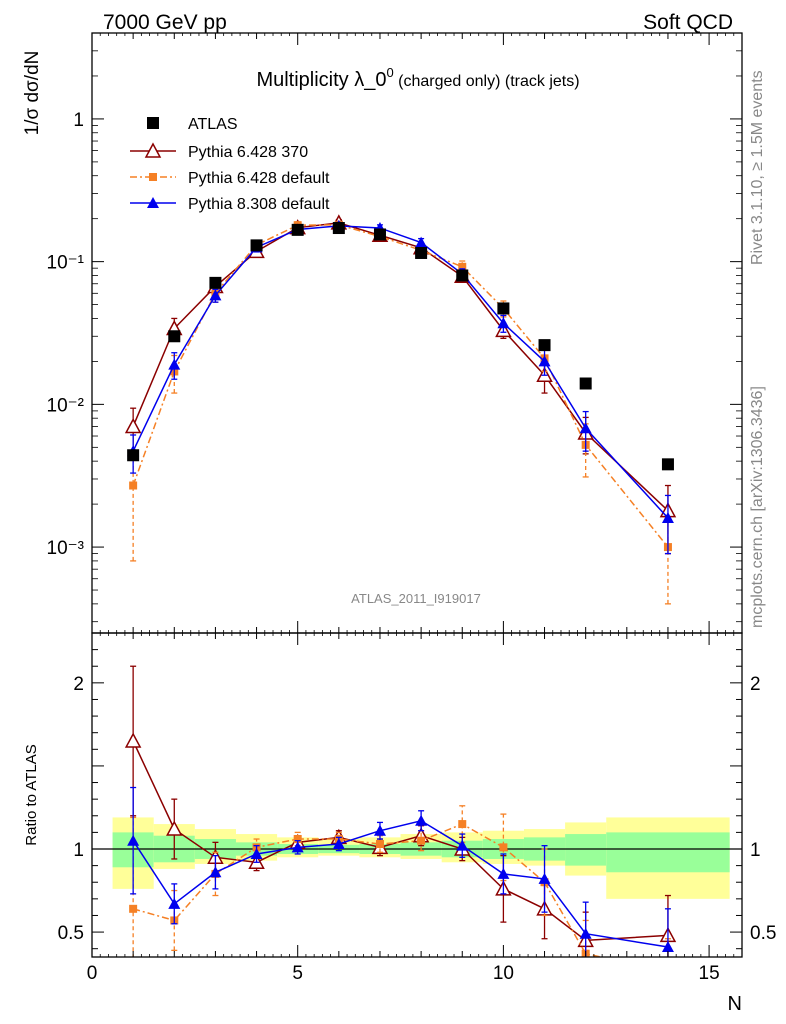 This screenshot has width=786, height=1024. I want to click on legend-label-atlas: ATLAS, so click(213, 124).